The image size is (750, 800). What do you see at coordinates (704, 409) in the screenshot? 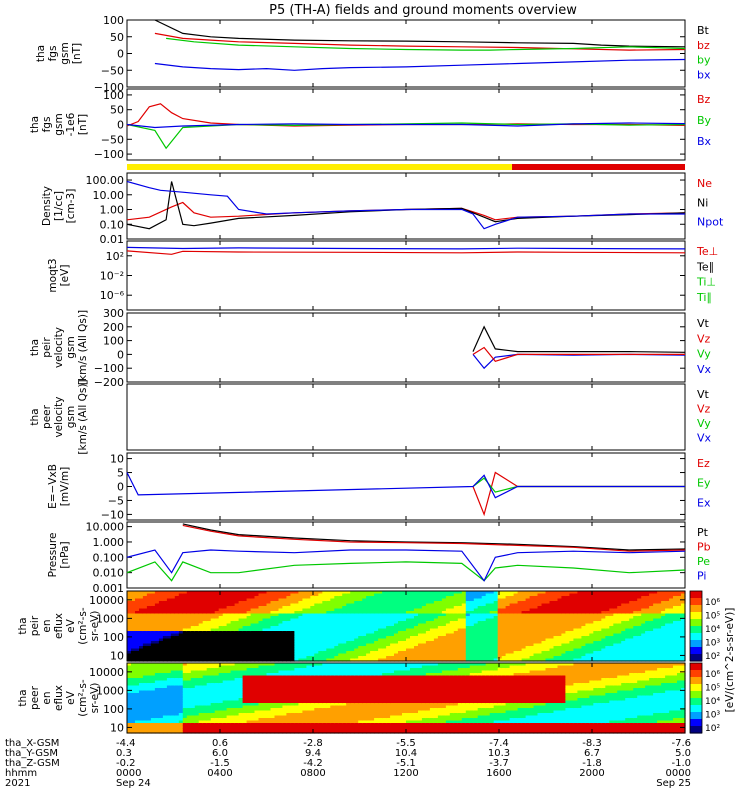
I see `legend-entry: Vz` at bounding box center [704, 409].